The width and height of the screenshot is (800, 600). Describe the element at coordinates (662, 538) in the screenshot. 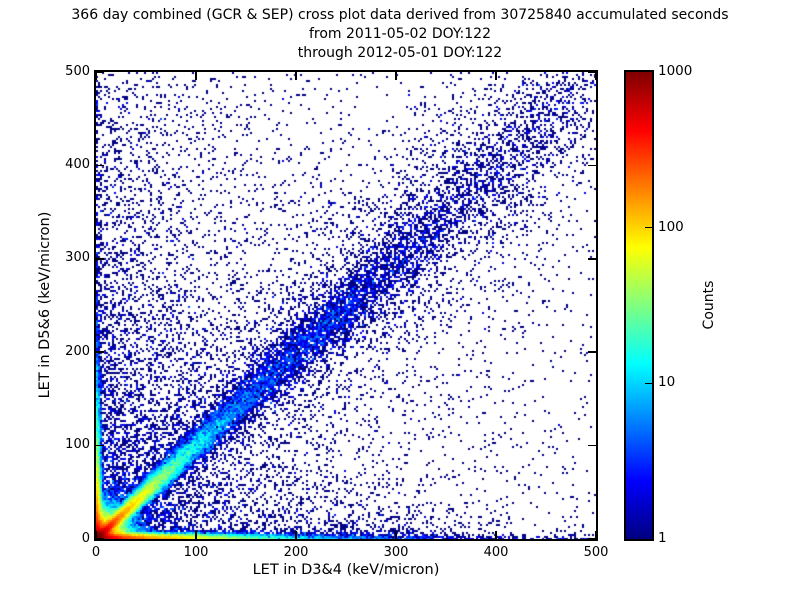

I see `colorbar-tick-label: 1` at that location.